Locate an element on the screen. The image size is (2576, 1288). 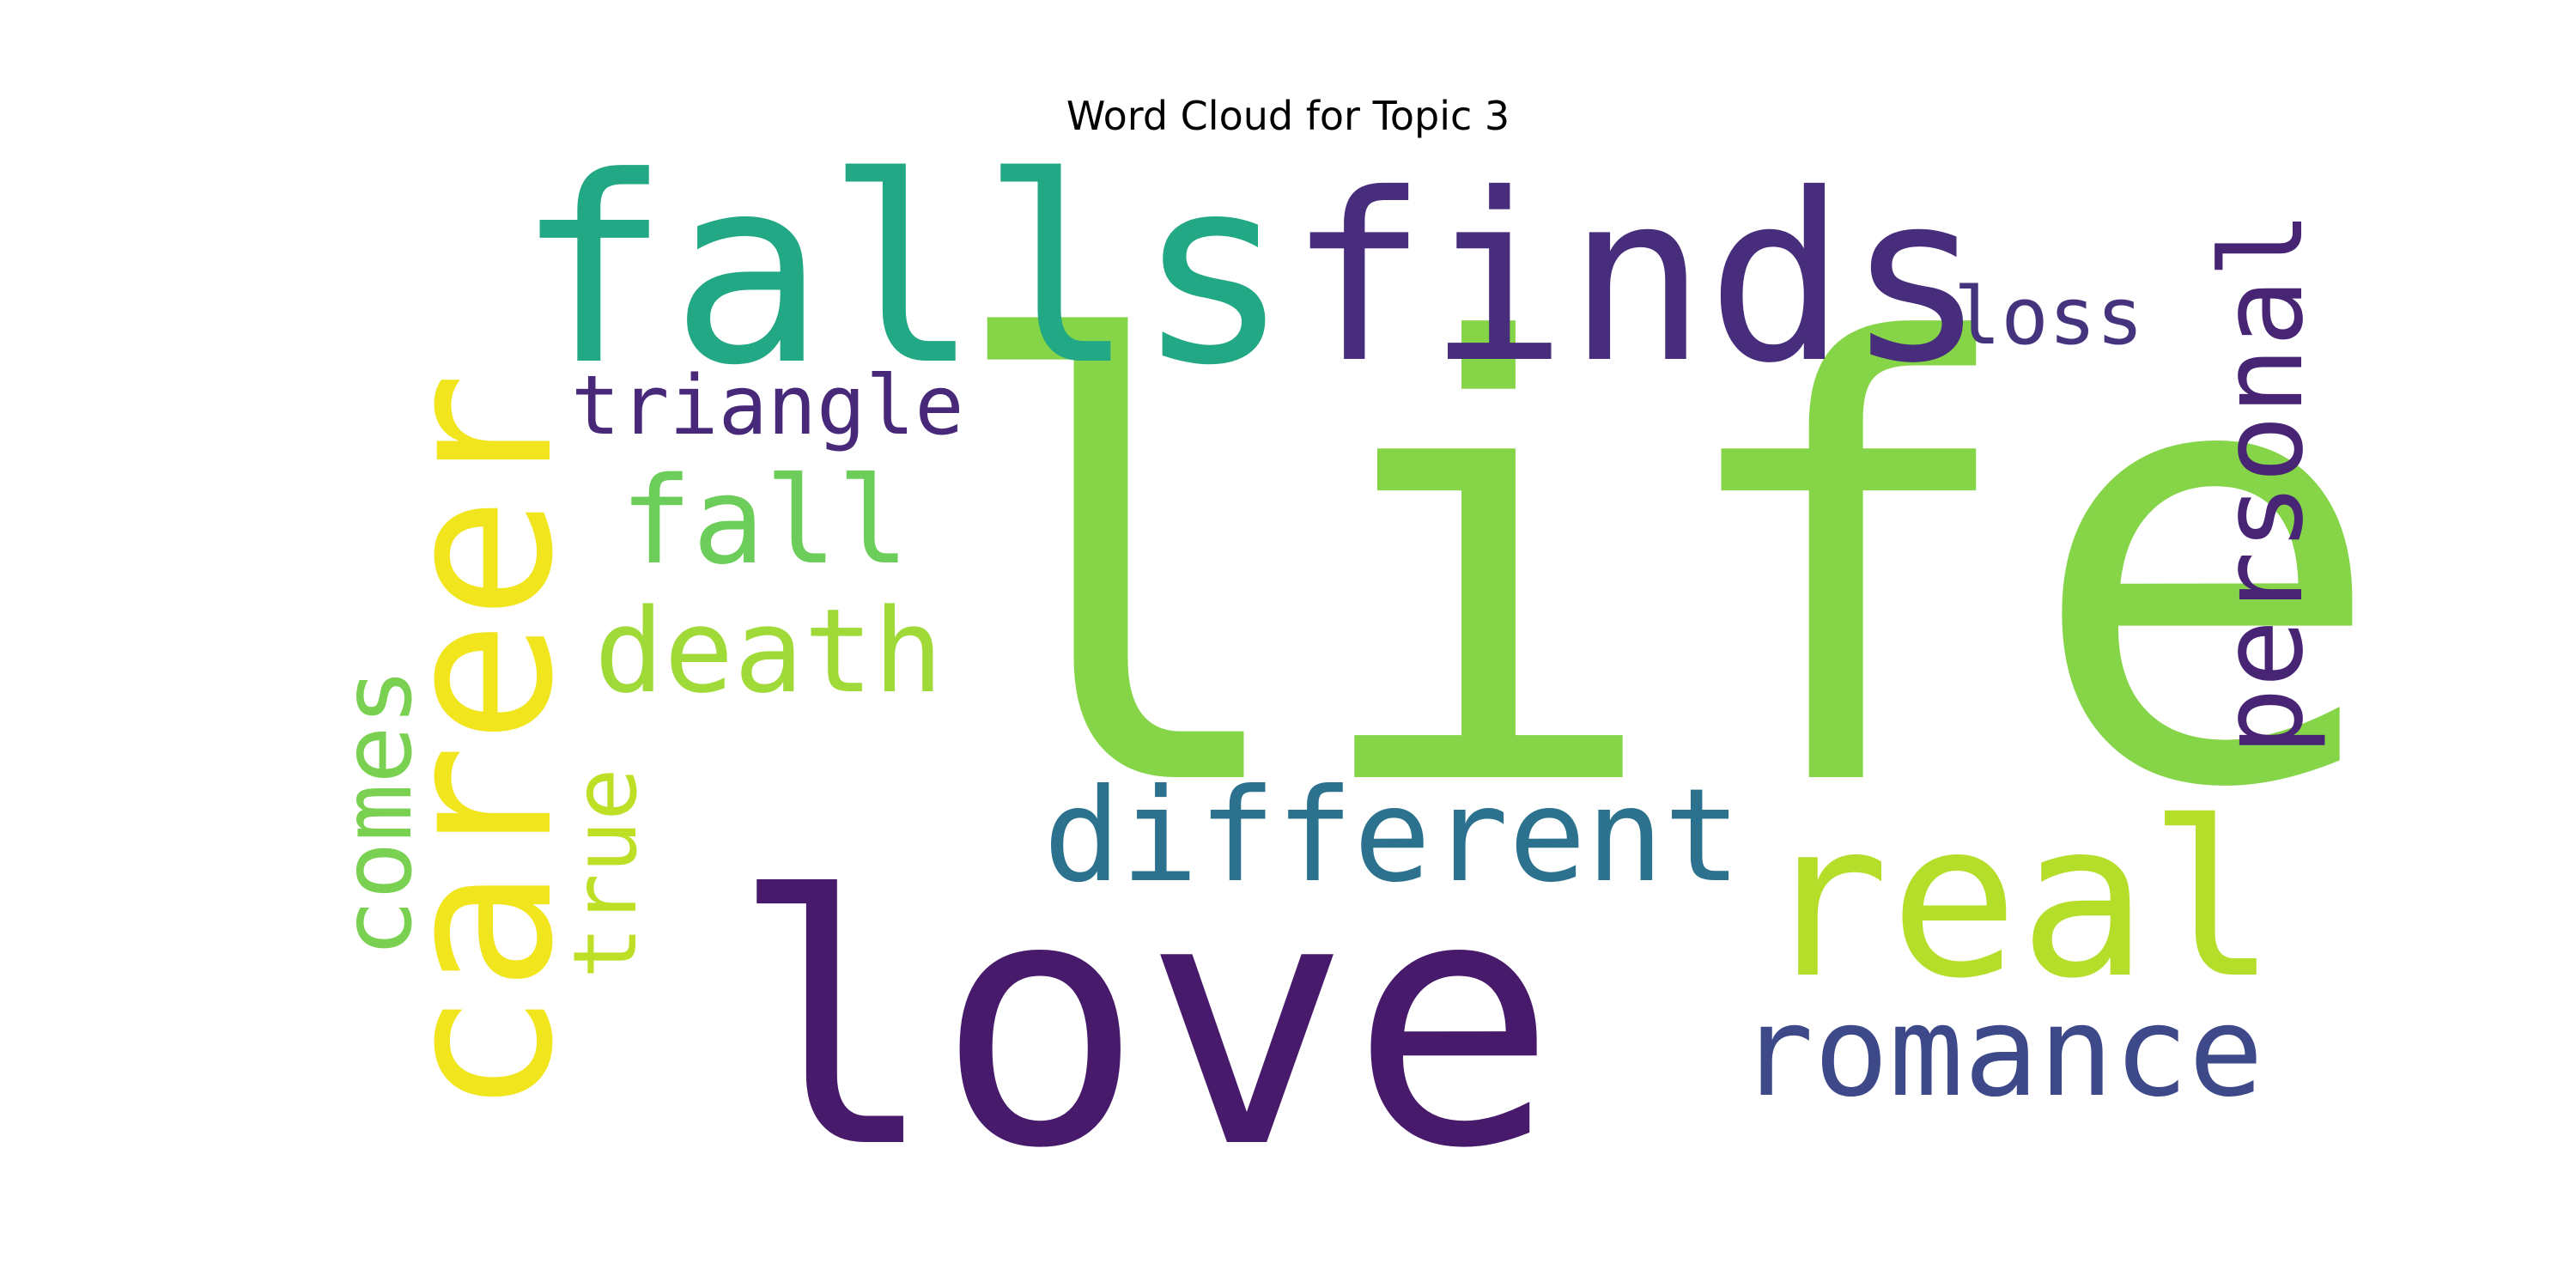
word-career: career is located at coordinates (478, 744).